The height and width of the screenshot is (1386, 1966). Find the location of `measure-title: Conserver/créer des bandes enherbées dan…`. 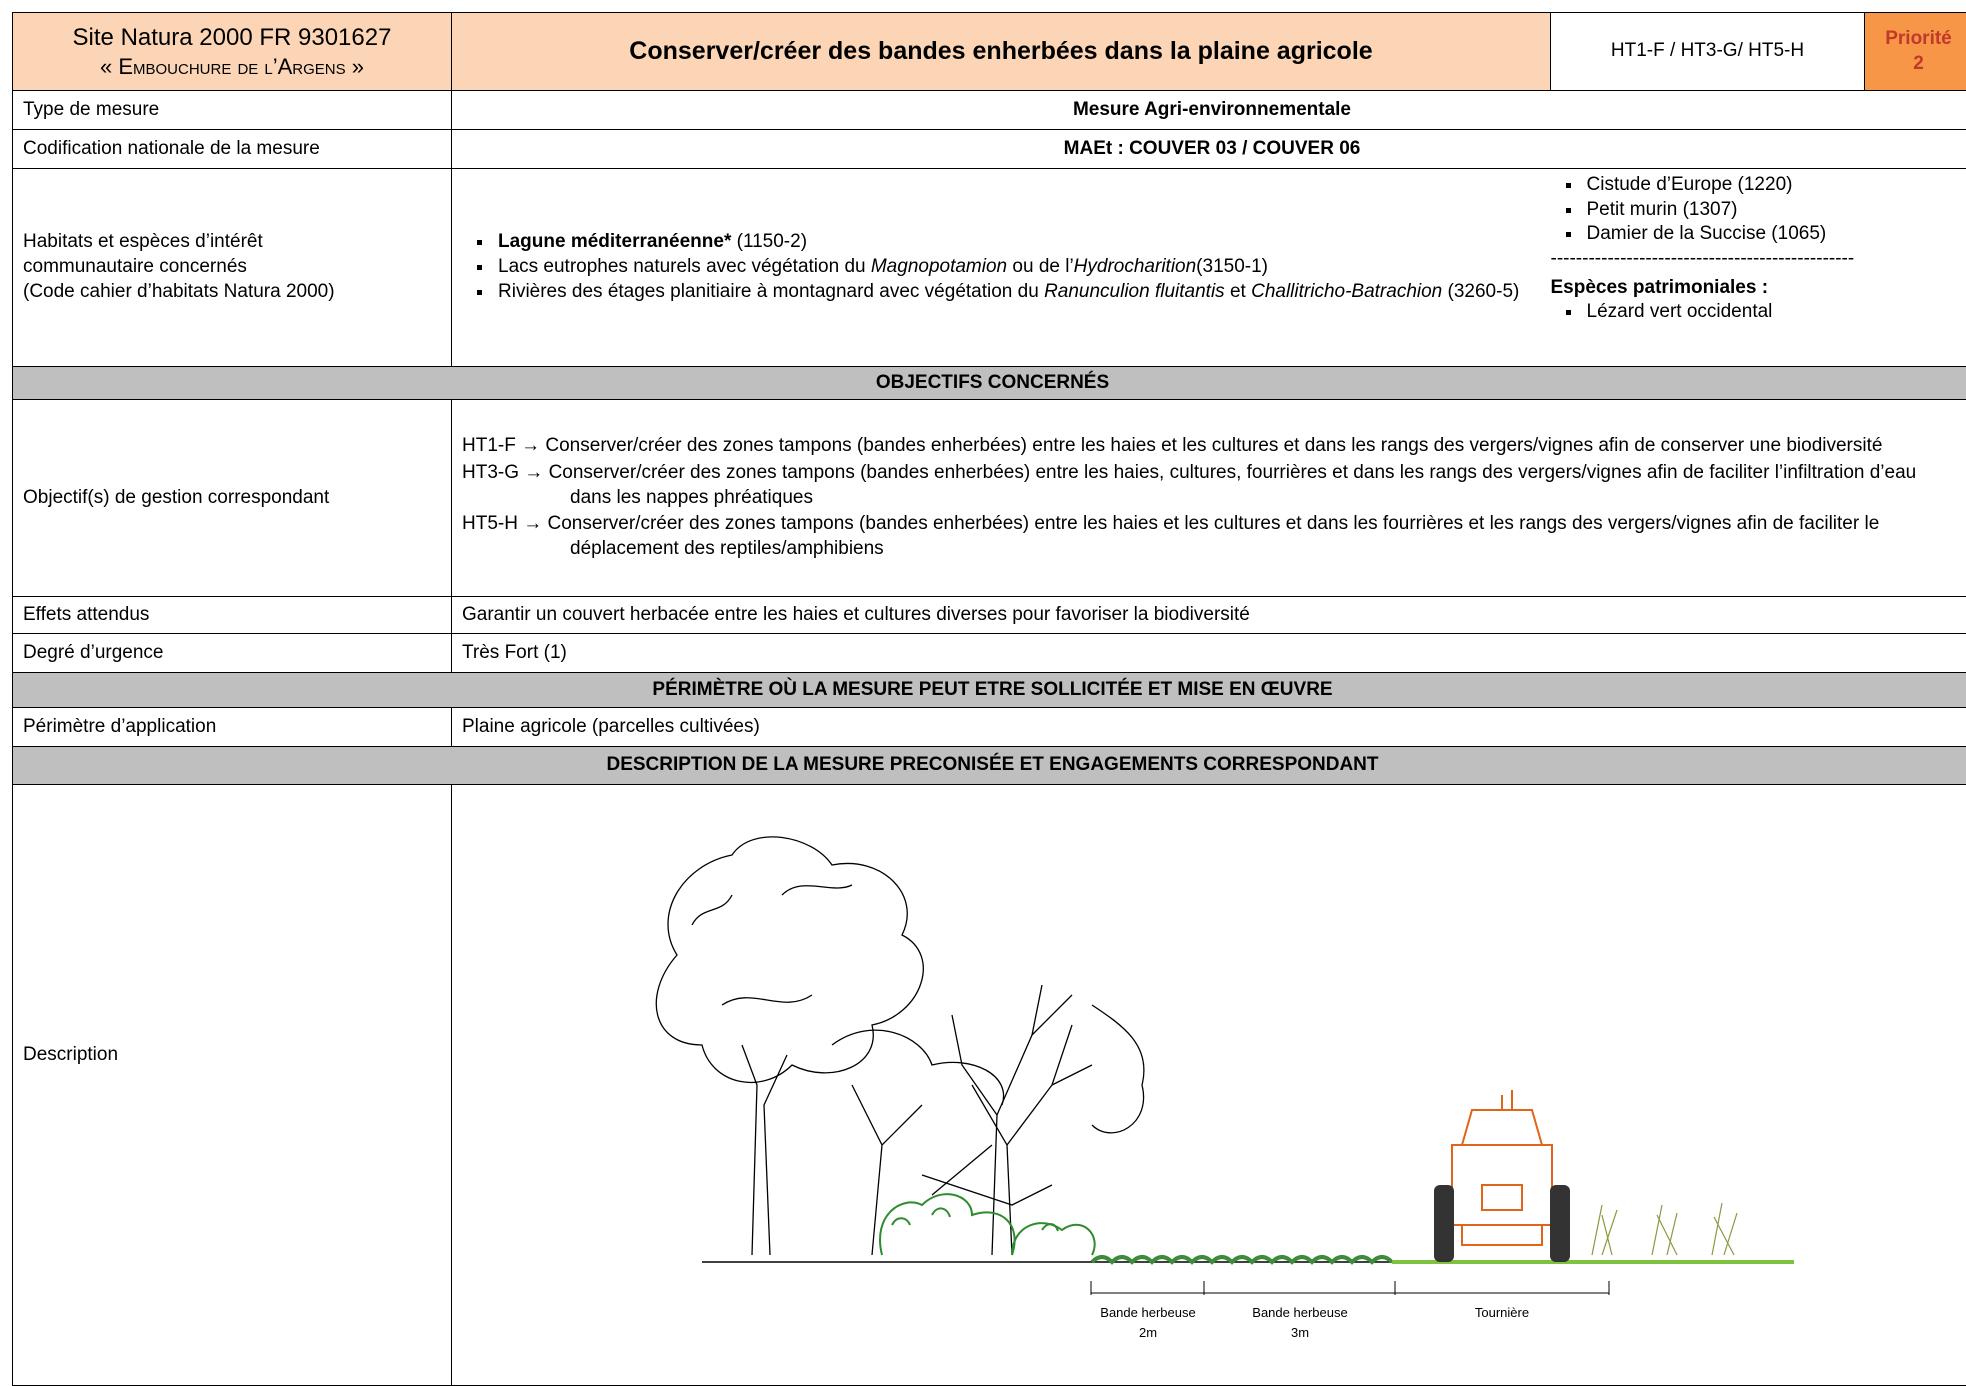

measure-title: Conserver/créer des bandes enherbées dan… is located at coordinates (1001, 52).